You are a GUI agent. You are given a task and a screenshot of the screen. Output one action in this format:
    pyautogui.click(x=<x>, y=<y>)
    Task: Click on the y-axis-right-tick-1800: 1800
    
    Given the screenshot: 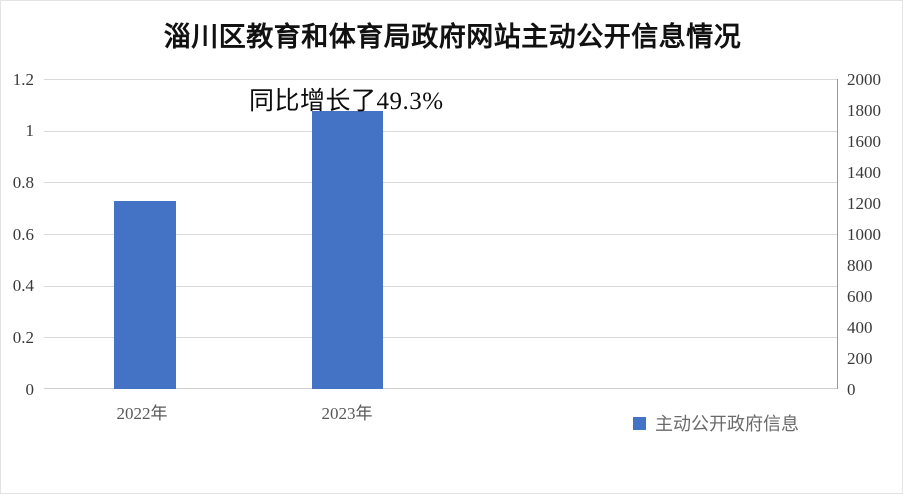 What is the action you would take?
    pyautogui.click(x=864, y=110)
    